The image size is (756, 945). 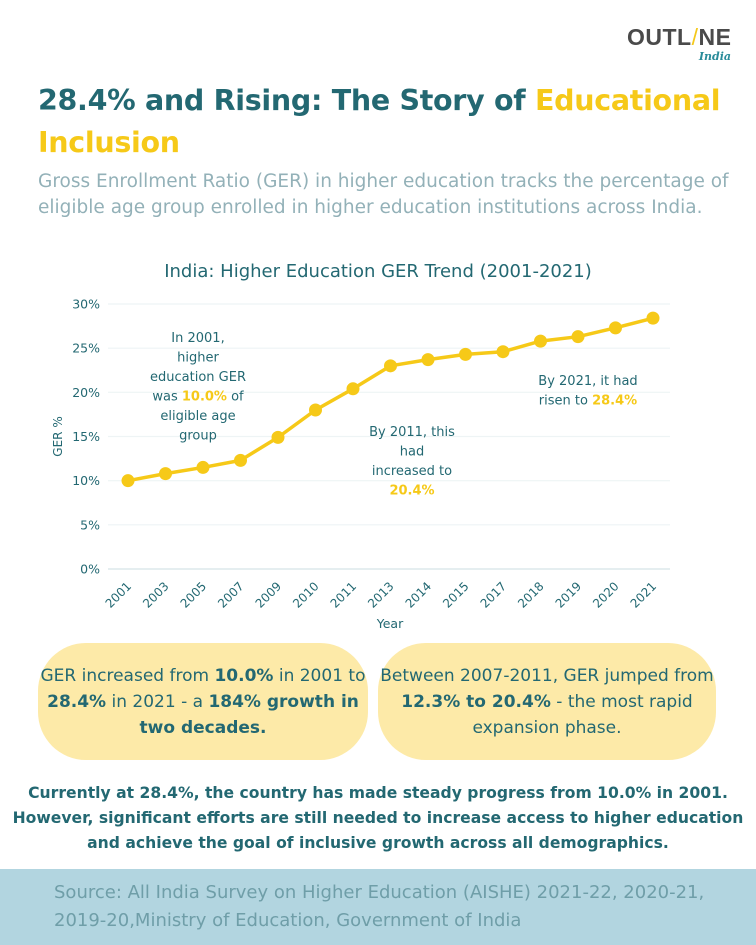 What do you see at coordinates (455, 594) in the screenshot?
I see `x-tick-label: 2015` at bounding box center [455, 594].